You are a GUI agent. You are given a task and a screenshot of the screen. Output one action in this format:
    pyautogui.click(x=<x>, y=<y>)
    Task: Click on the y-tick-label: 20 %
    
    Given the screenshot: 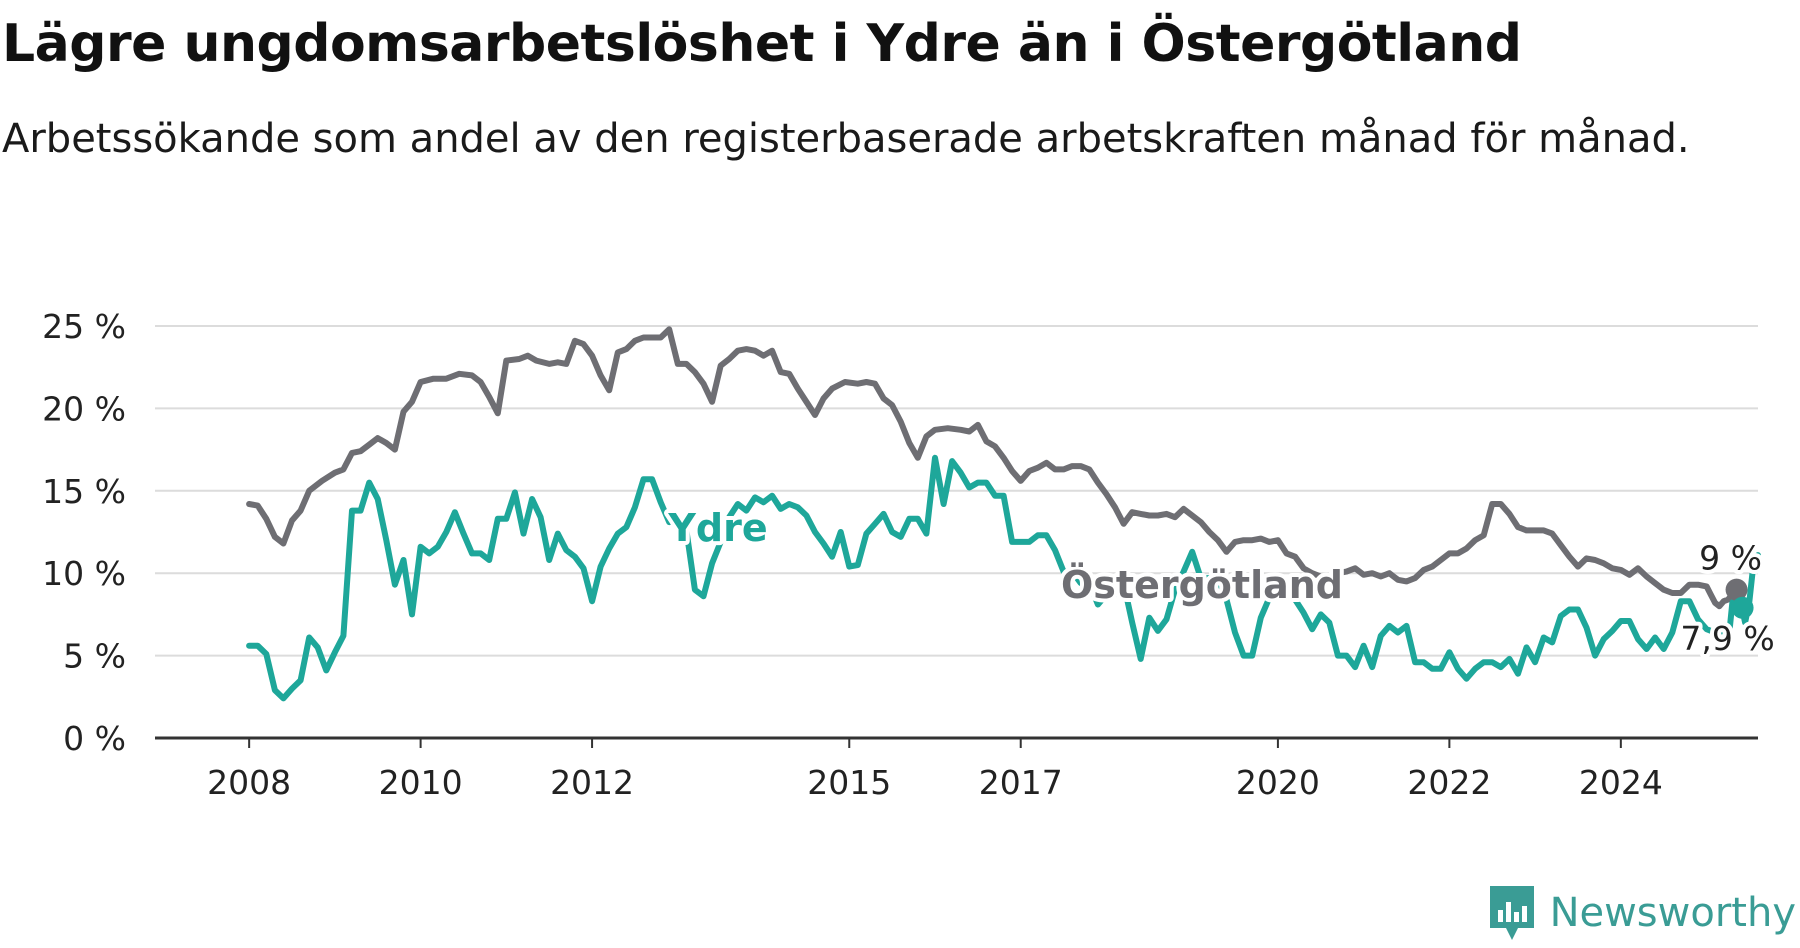 What is the action you would take?
    pyautogui.click(x=84, y=408)
    